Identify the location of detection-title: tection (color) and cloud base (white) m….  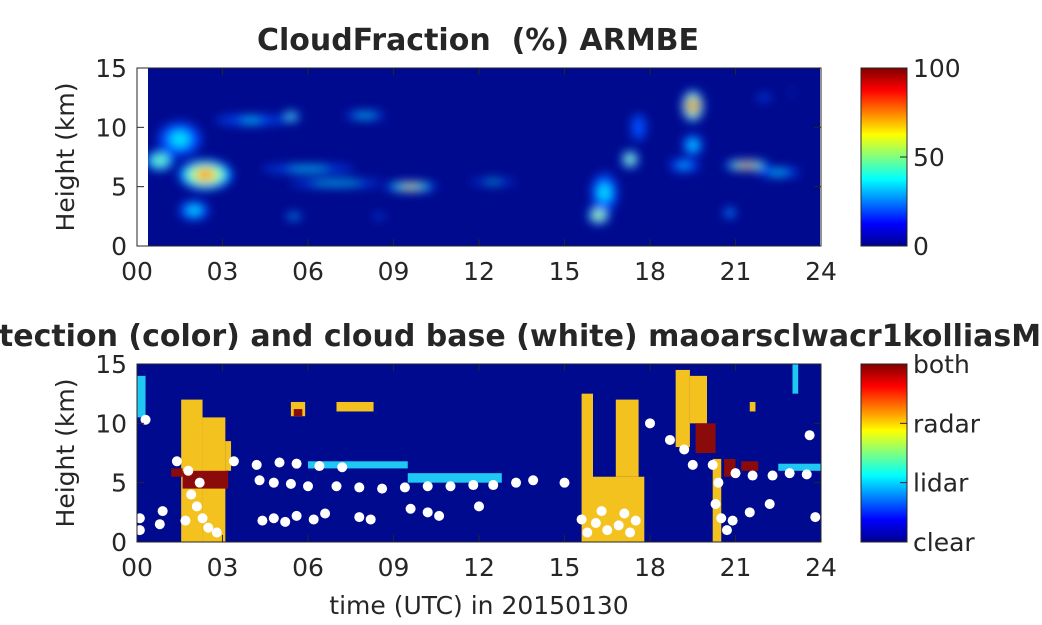
(520, 336).